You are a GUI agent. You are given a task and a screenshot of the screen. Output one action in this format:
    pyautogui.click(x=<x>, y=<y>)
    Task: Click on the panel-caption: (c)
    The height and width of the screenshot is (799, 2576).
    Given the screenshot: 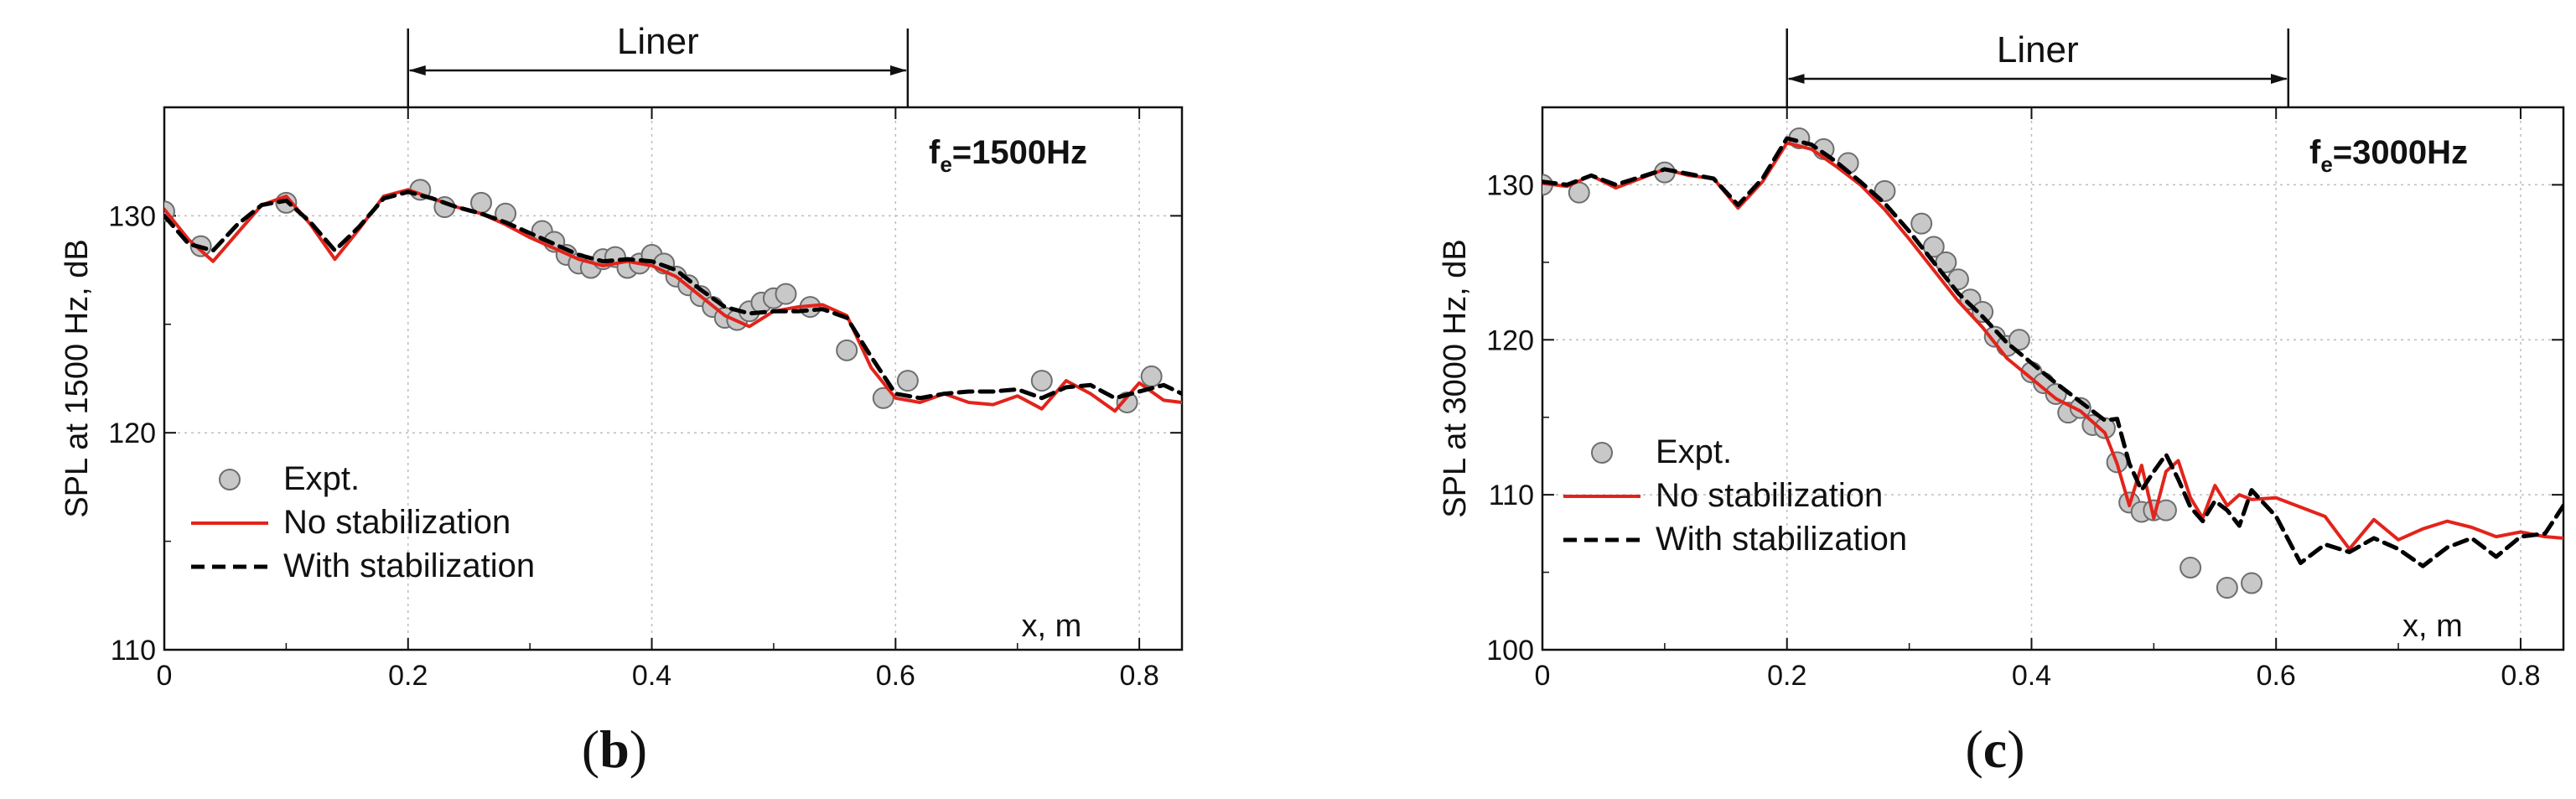 What is the action you would take?
    pyautogui.click(x=1995, y=749)
    